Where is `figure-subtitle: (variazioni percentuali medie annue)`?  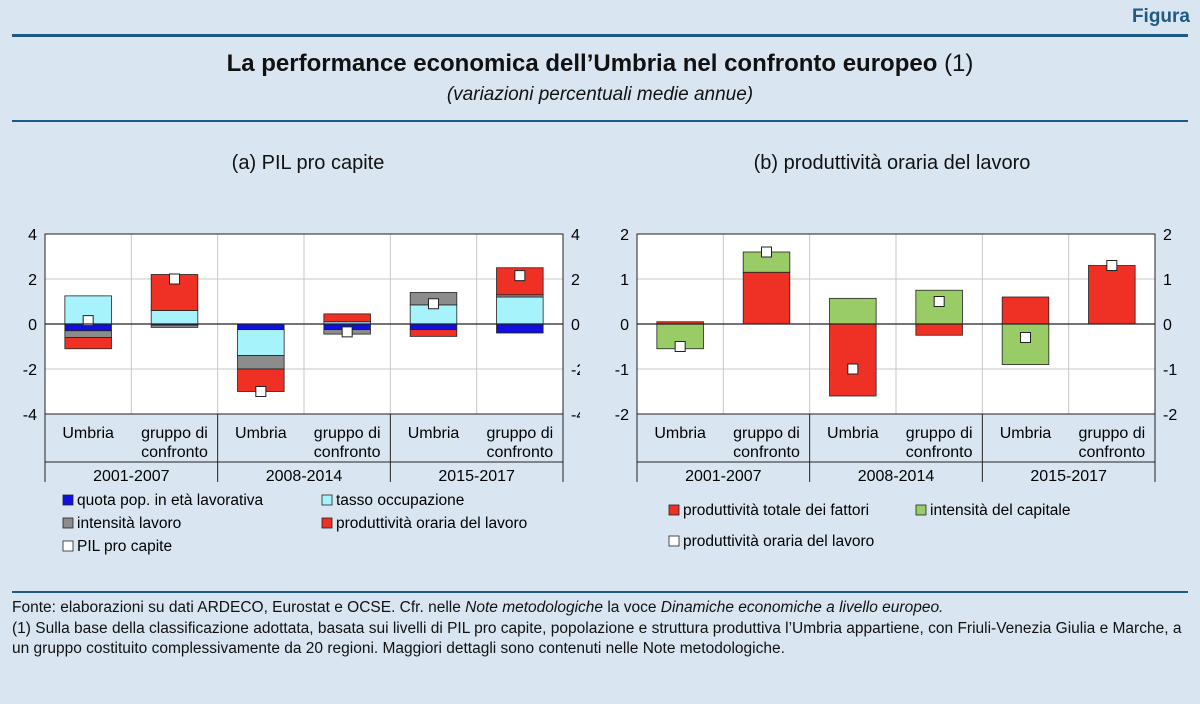
figure-subtitle: (variazioni percentuali medie annue) is located at coordinates (600, 94).